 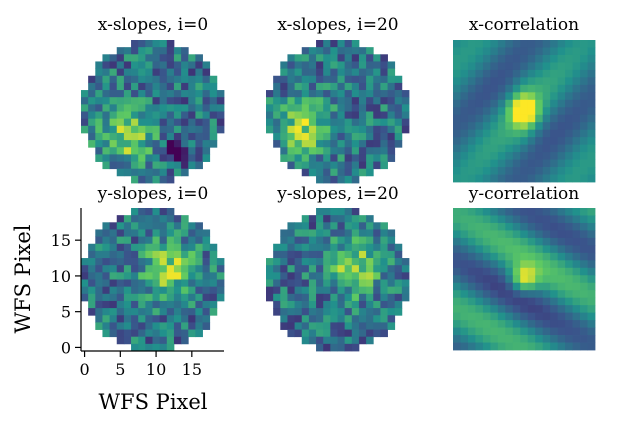 What do you see at coordinates (23, 278) in the screenshot?
I see `y-axis-label: WFS Pixel` at bounding box center [23, 278].